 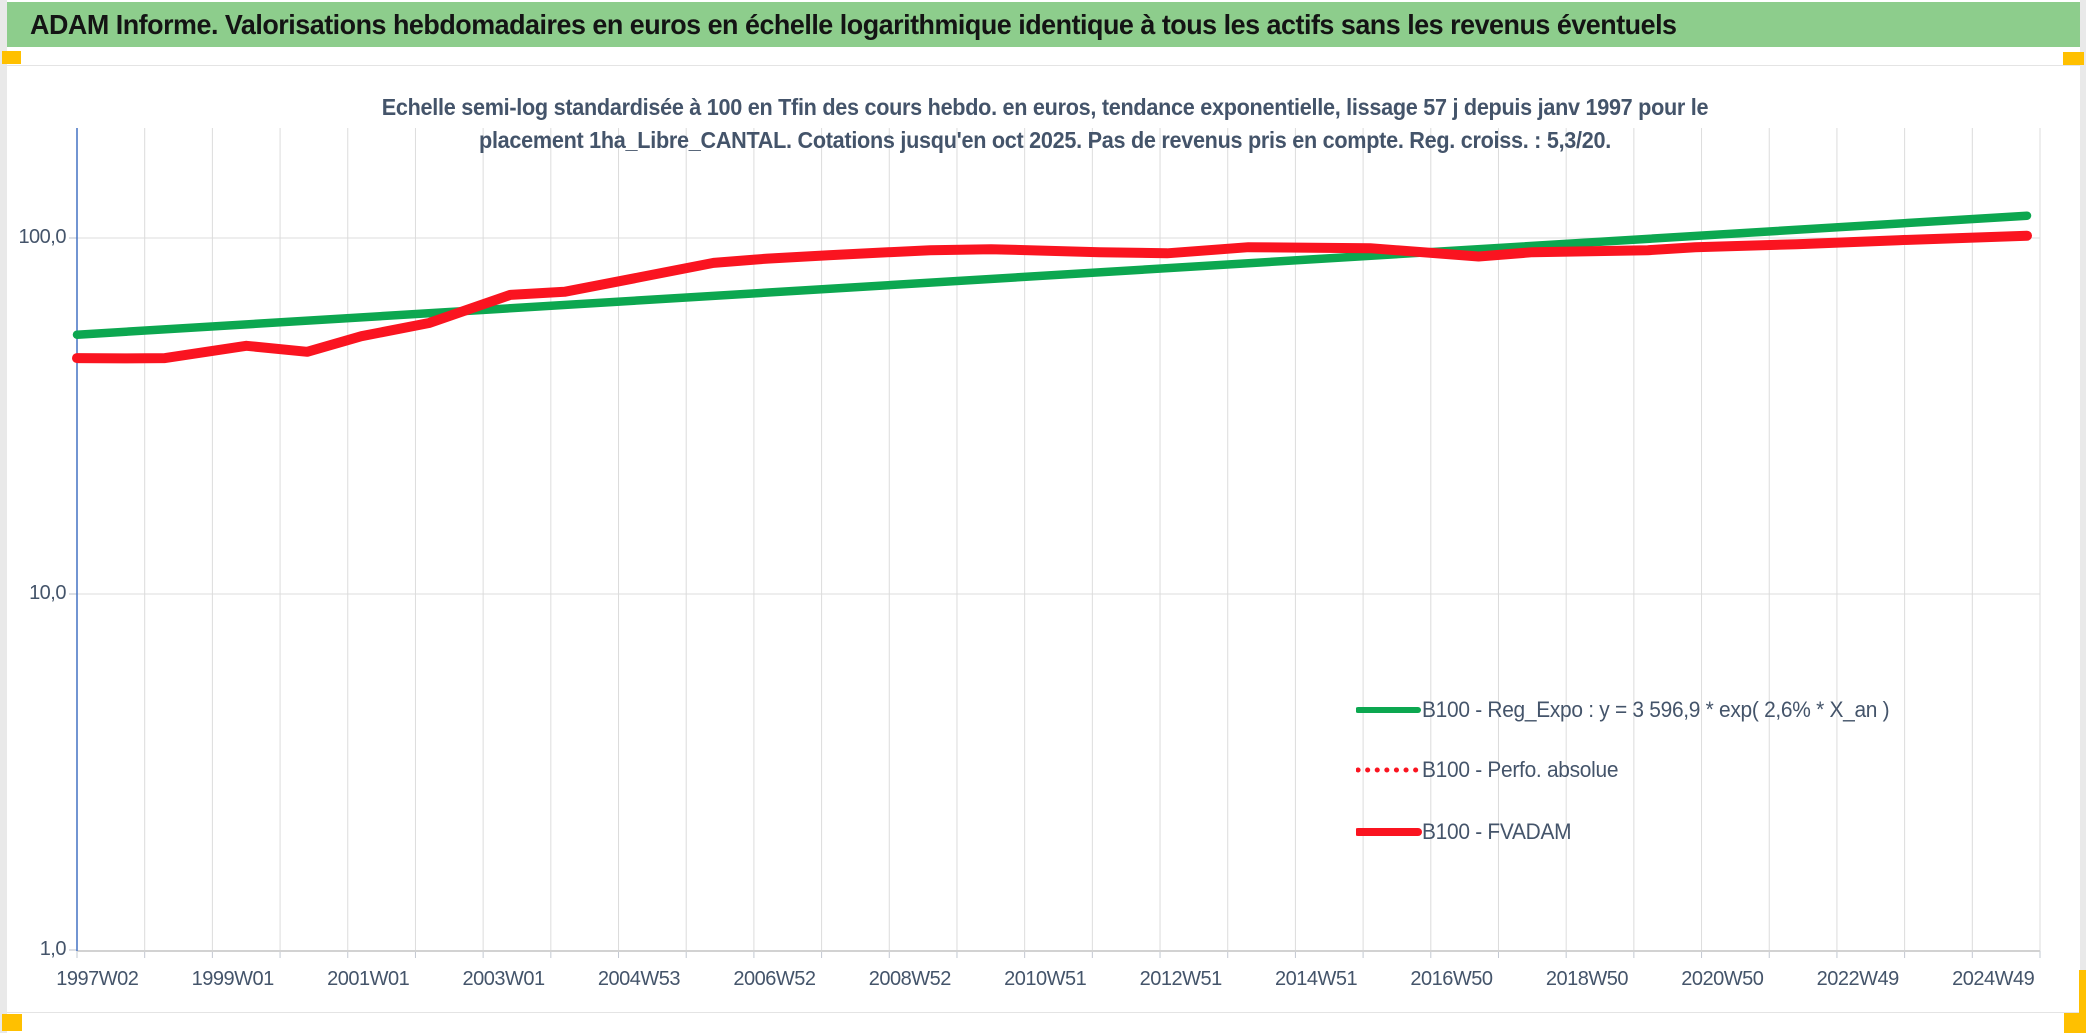 What do you see at coordinates (639, 979) in the screenshot?
I see `x-tick-label: 2004W53` at bounding box center [639, 979].